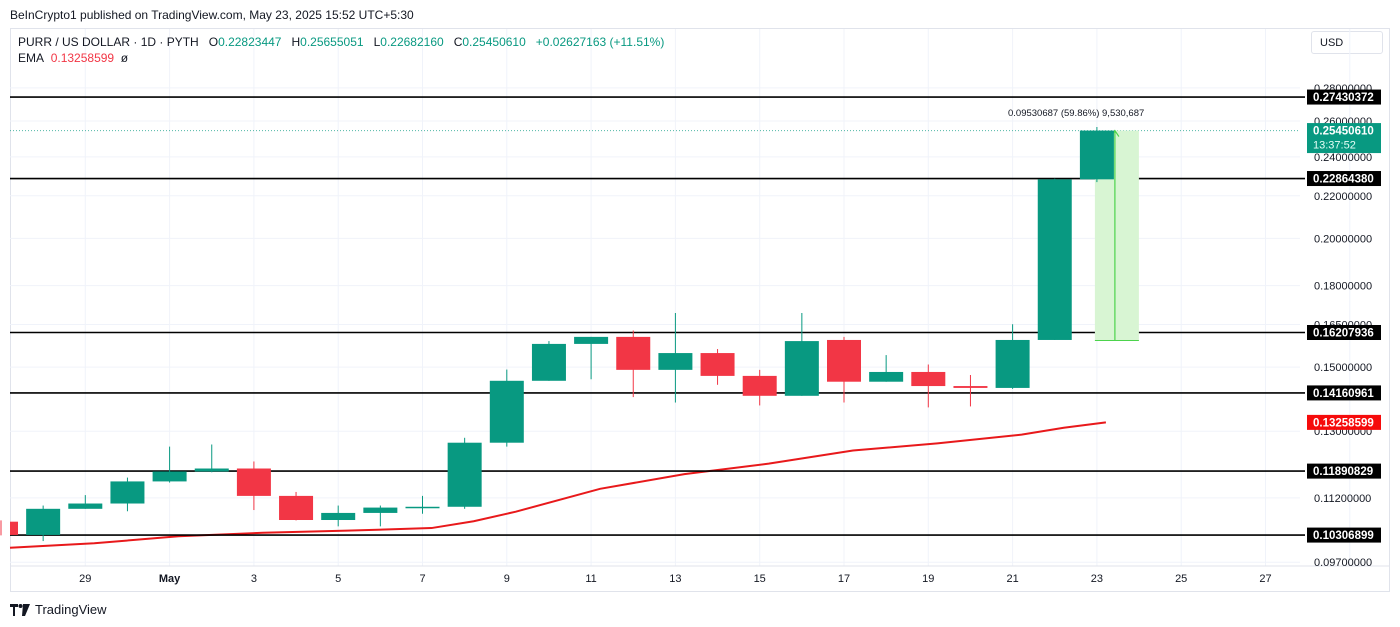 Image resolution: width=1400 pixels, height=627 pixels. I want to click on ema-value: 0.13258599, so click(82, 58).